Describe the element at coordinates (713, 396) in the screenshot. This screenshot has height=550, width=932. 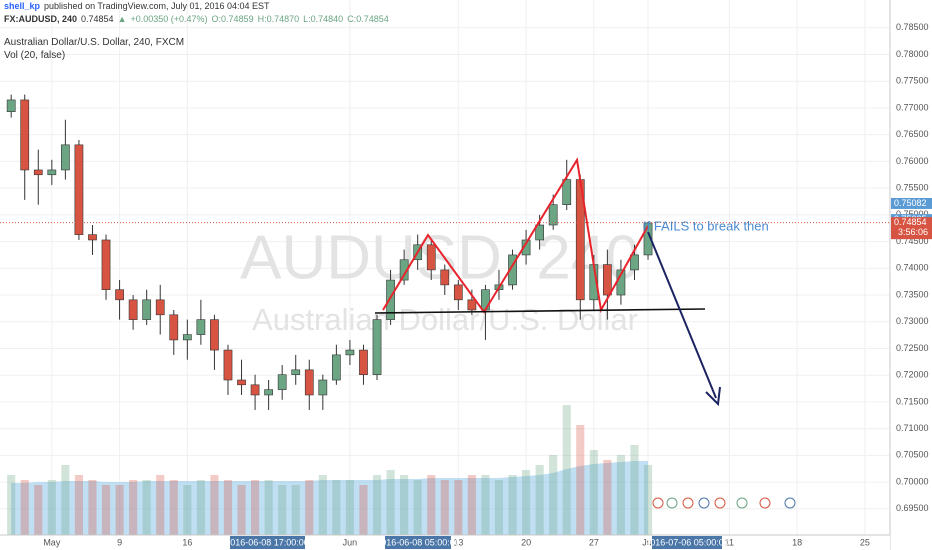
I see `arrow-head` at that location.